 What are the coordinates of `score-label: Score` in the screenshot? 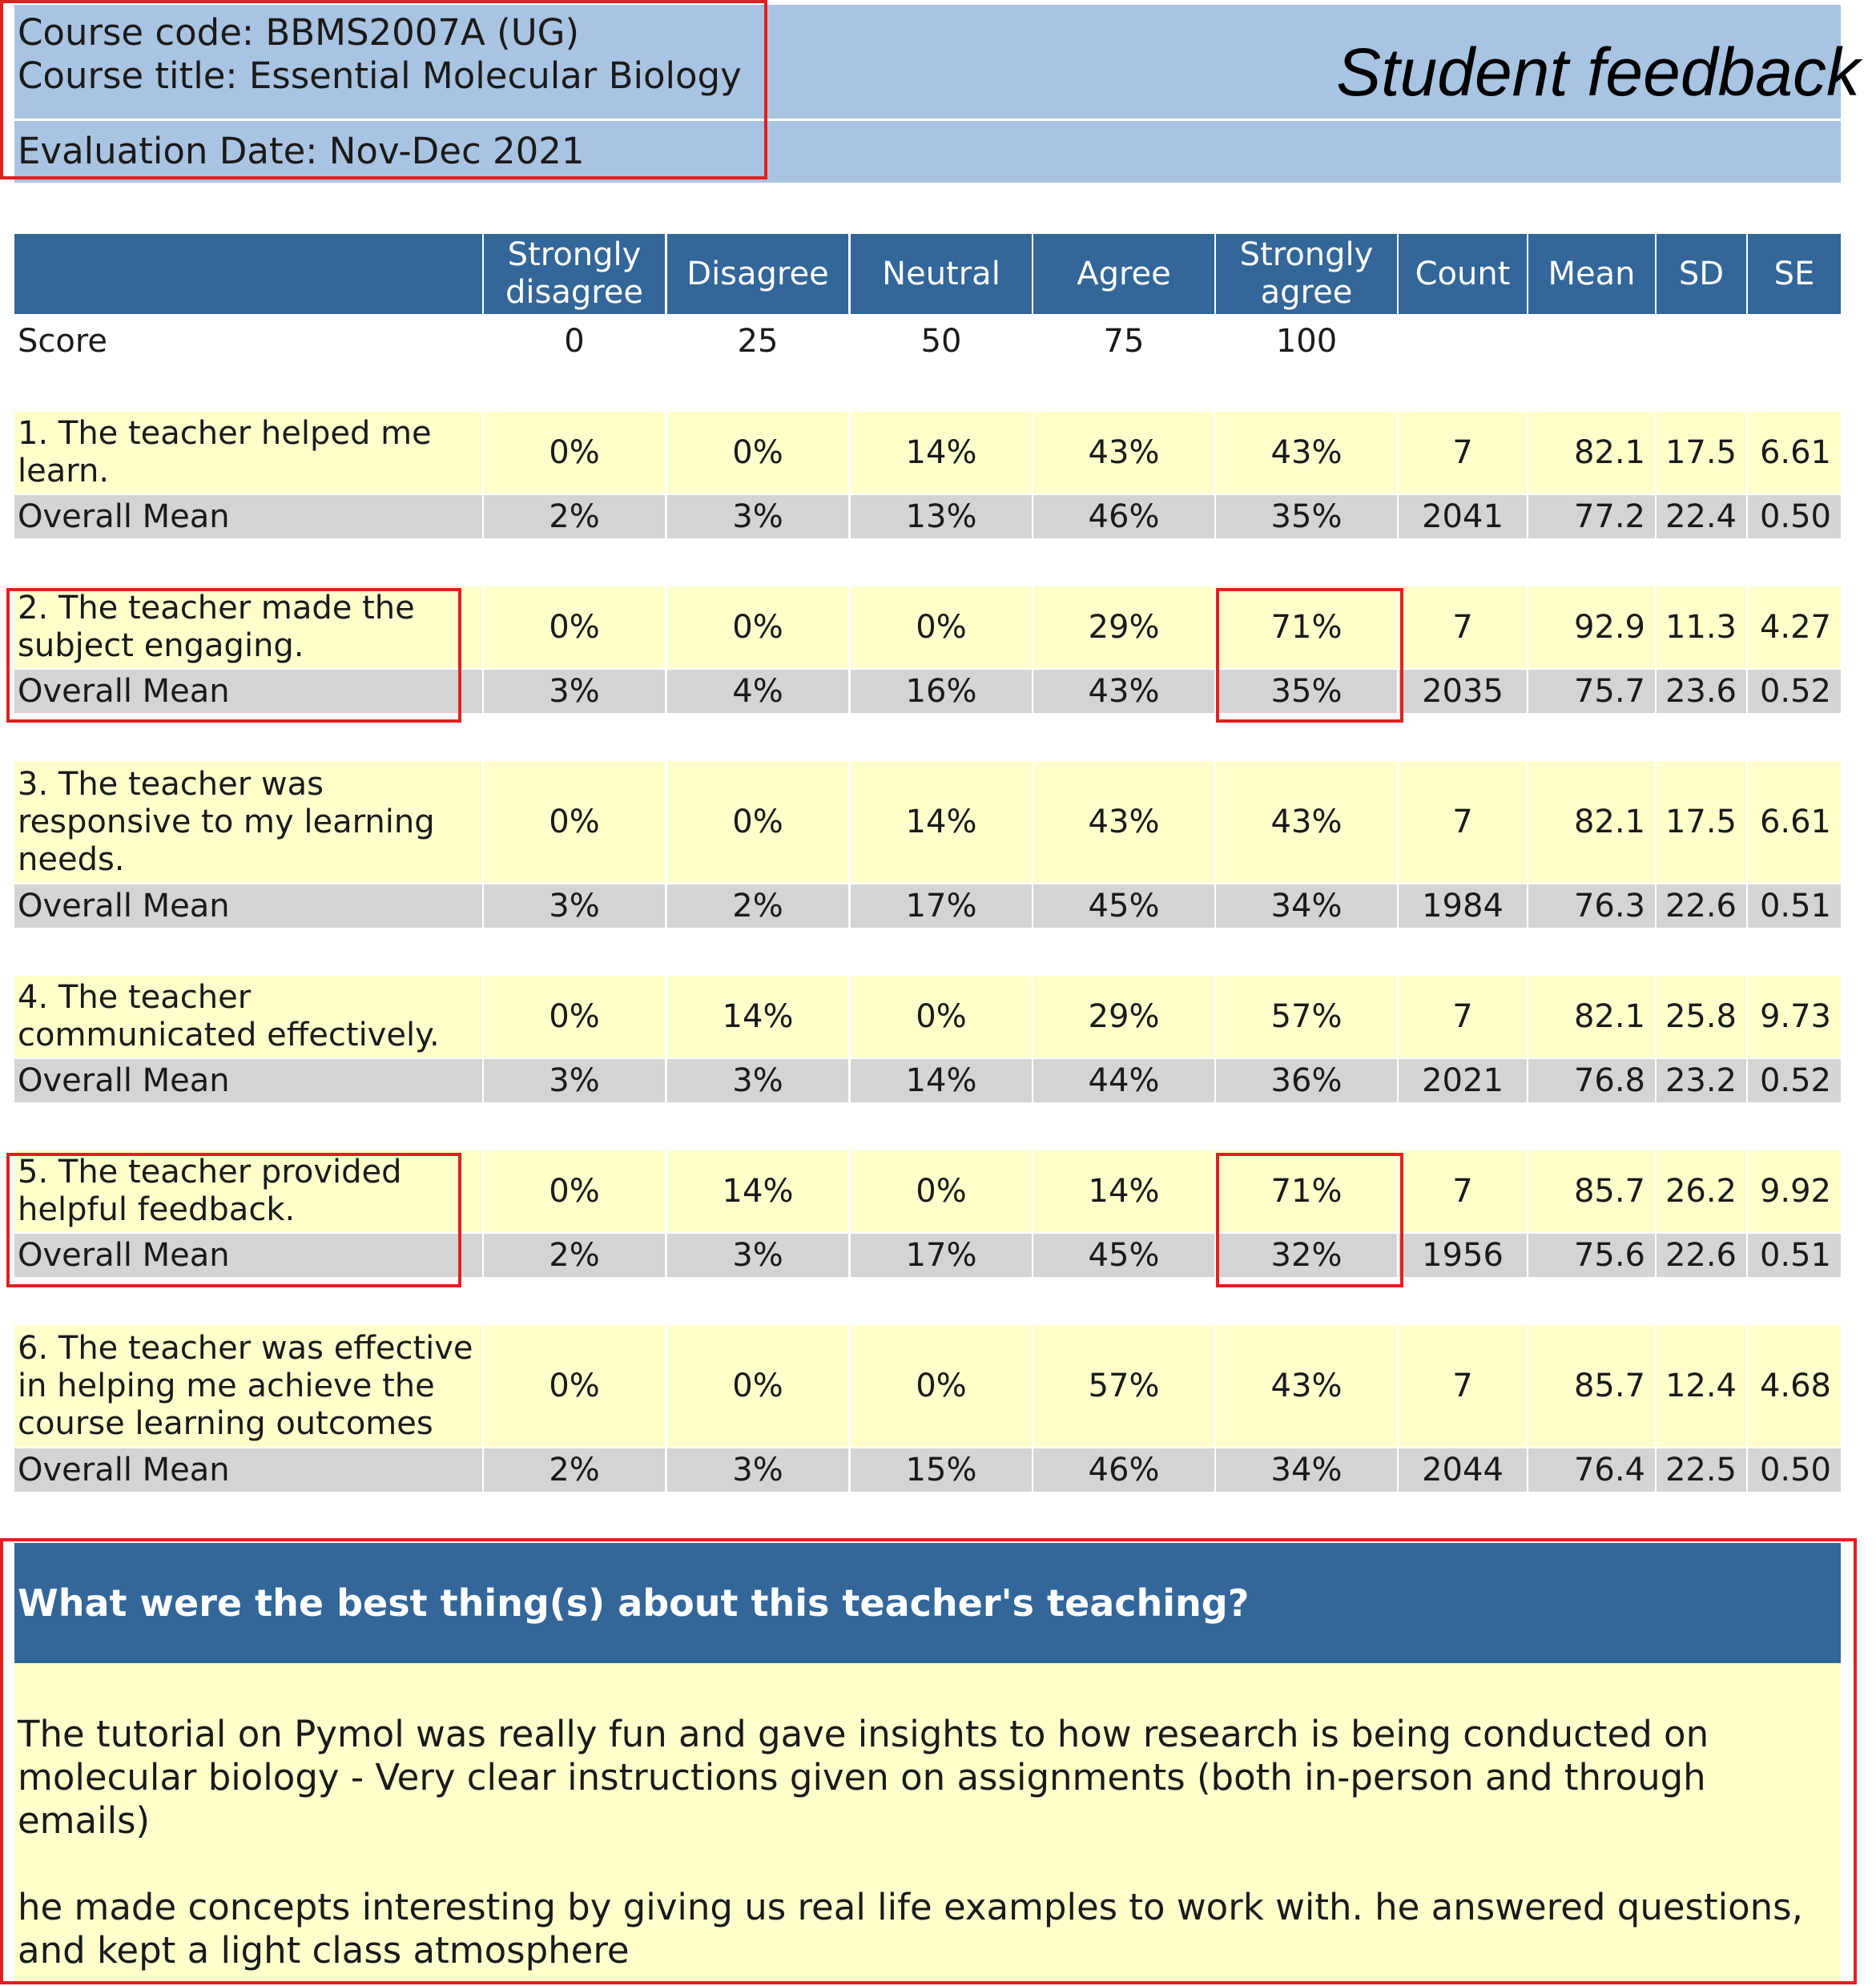 It's located at (63, 341).